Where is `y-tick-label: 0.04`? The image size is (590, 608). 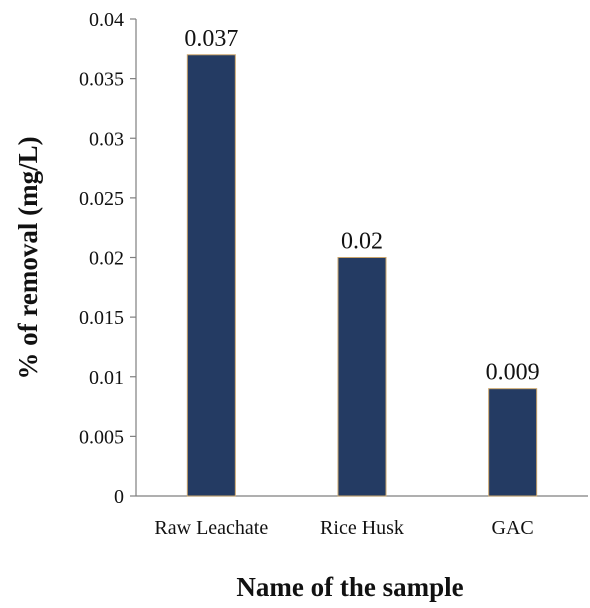
y-tick-label: 0.04 is located at coordinates (106, 20).